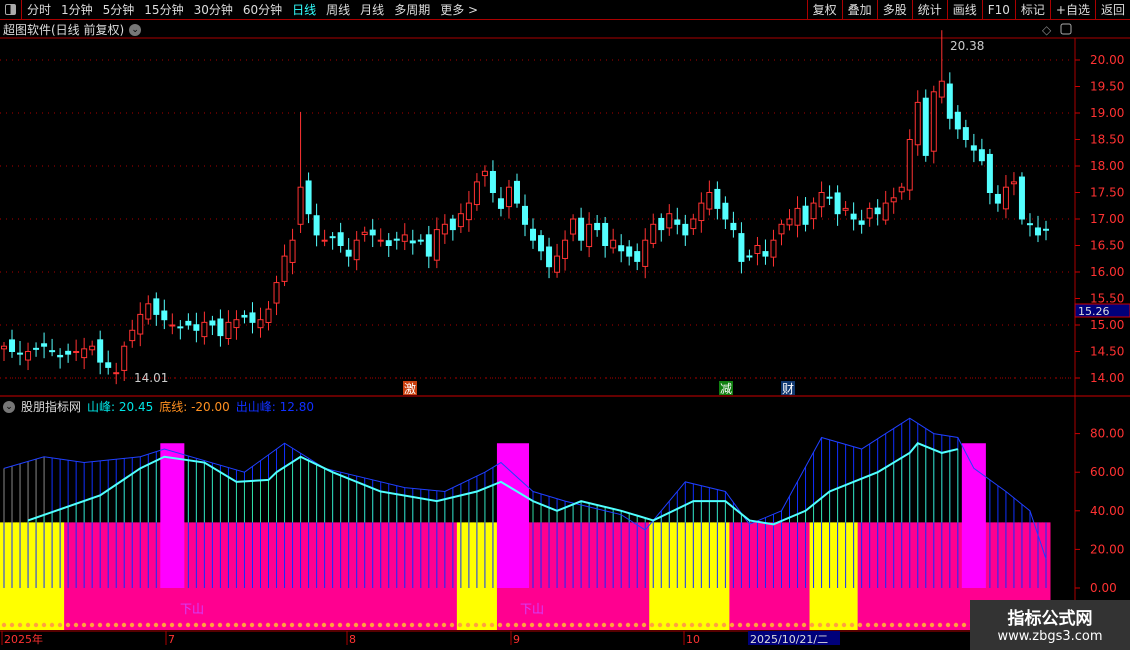 This screenshot has height=650, width=1130. Describe the element at coordinates (274, 407) in the screenshot. I see `indicator-value: 出山峰: 12.80` at that location.